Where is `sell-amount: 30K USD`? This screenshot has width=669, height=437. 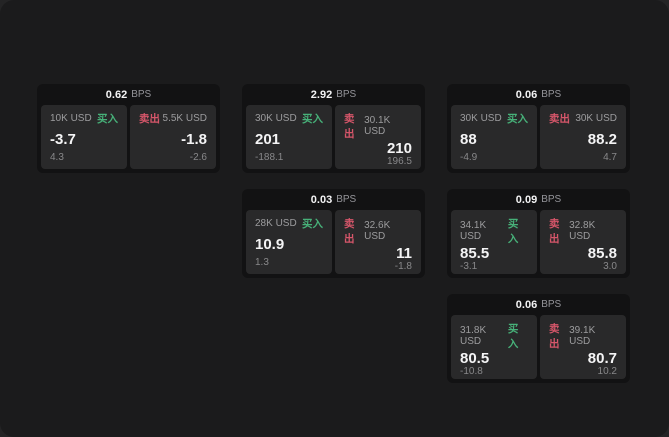
sell-amount: 30K USD is located at coordinates (596, 118).